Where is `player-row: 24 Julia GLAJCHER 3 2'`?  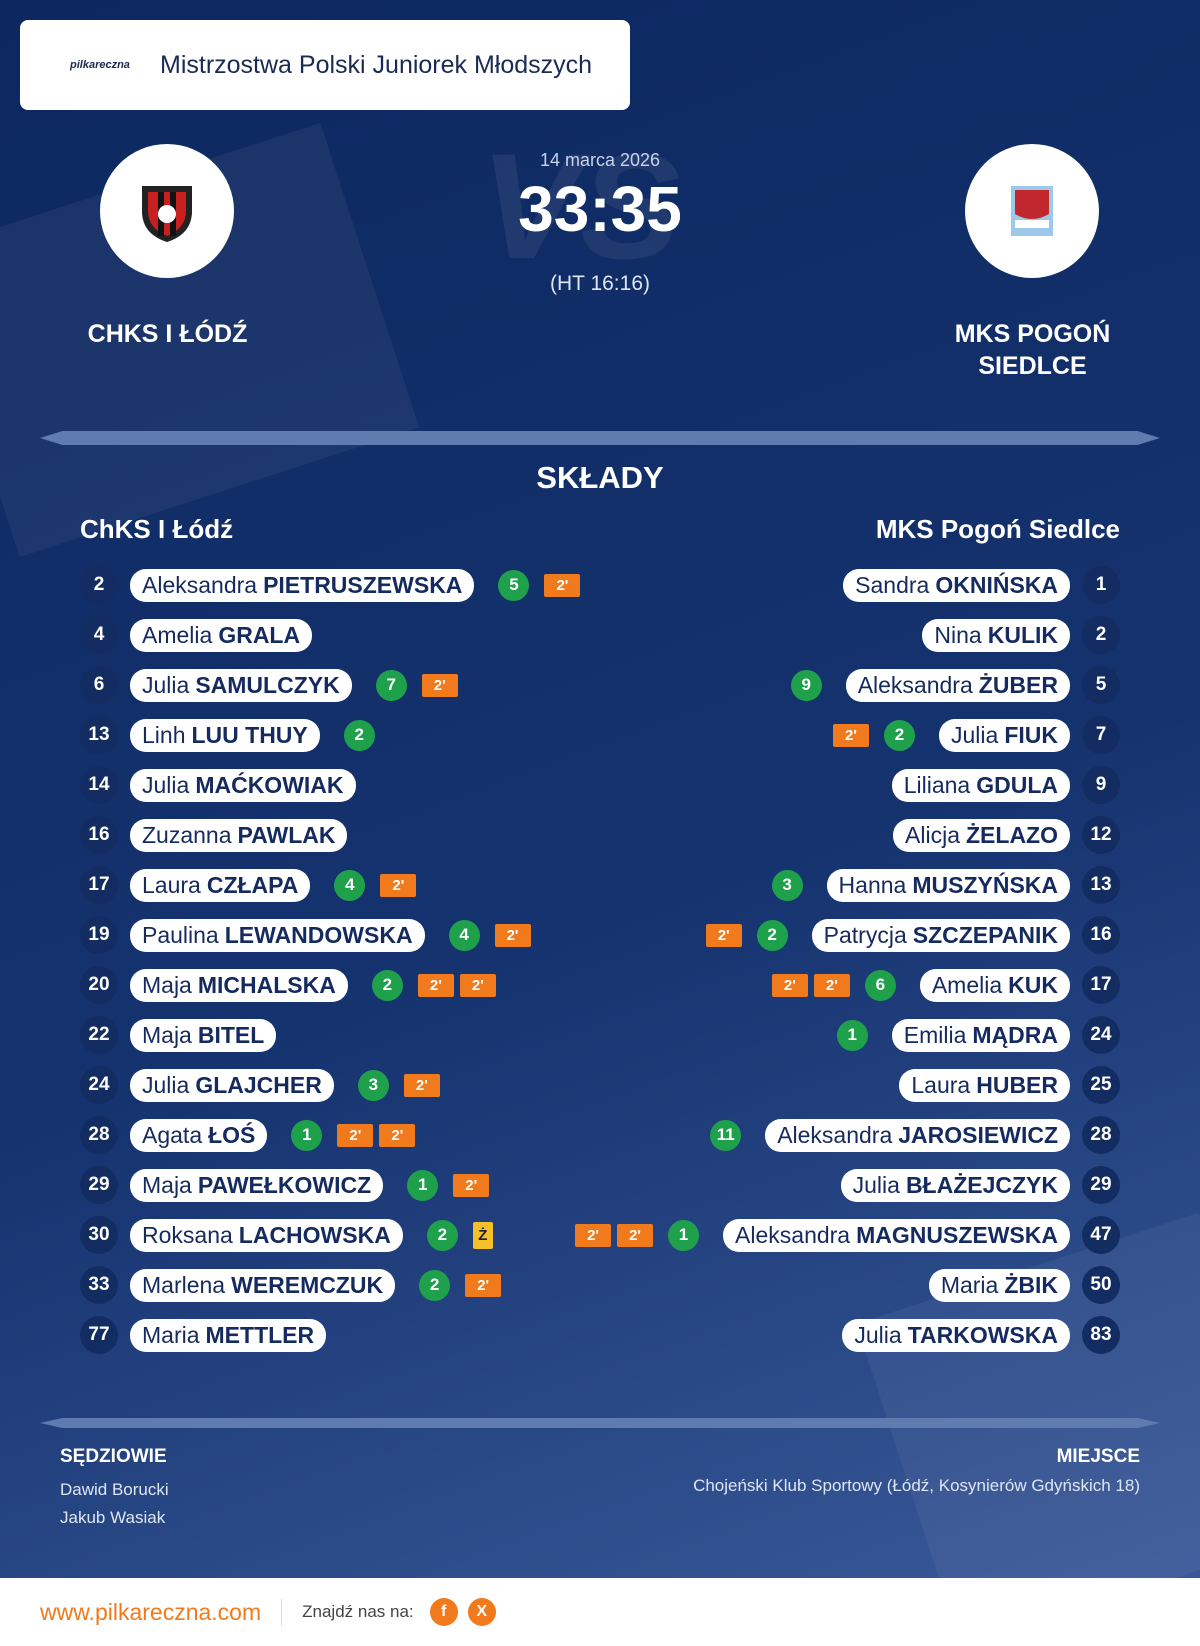 player-row: 24 Julia GLAJCHER 3 2' is located at coordinates (360, 1085).